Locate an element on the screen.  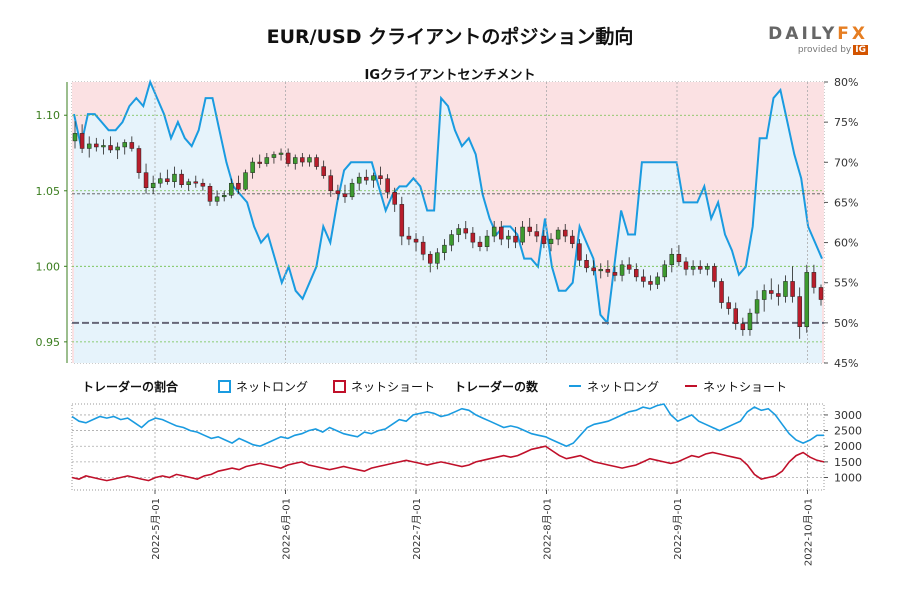
logo-ig-badge: IG is located at coordinates (860, 50).